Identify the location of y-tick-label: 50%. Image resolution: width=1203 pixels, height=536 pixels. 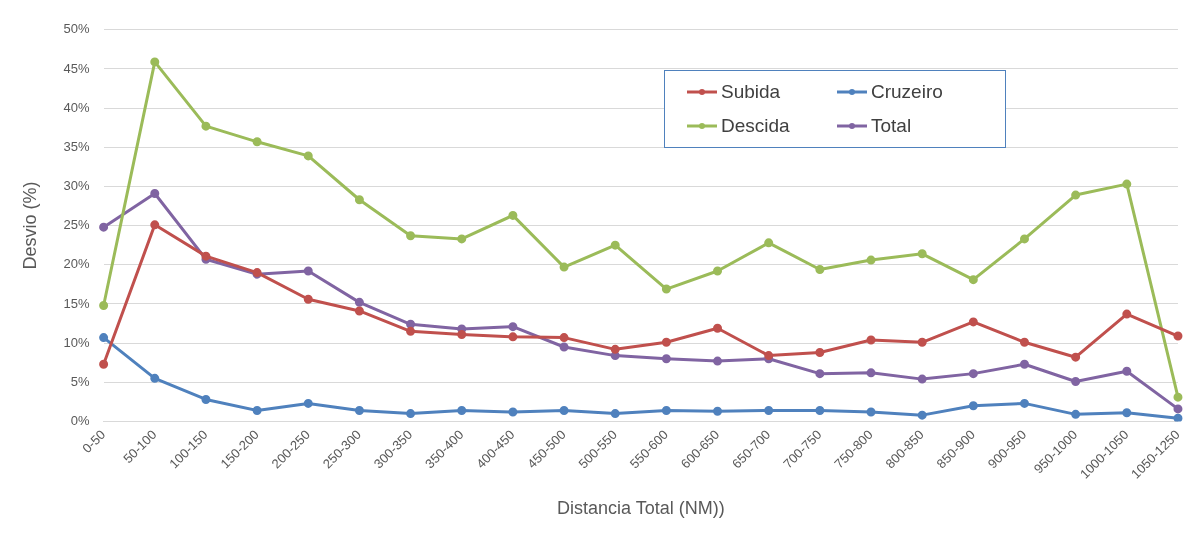
(77, 29).